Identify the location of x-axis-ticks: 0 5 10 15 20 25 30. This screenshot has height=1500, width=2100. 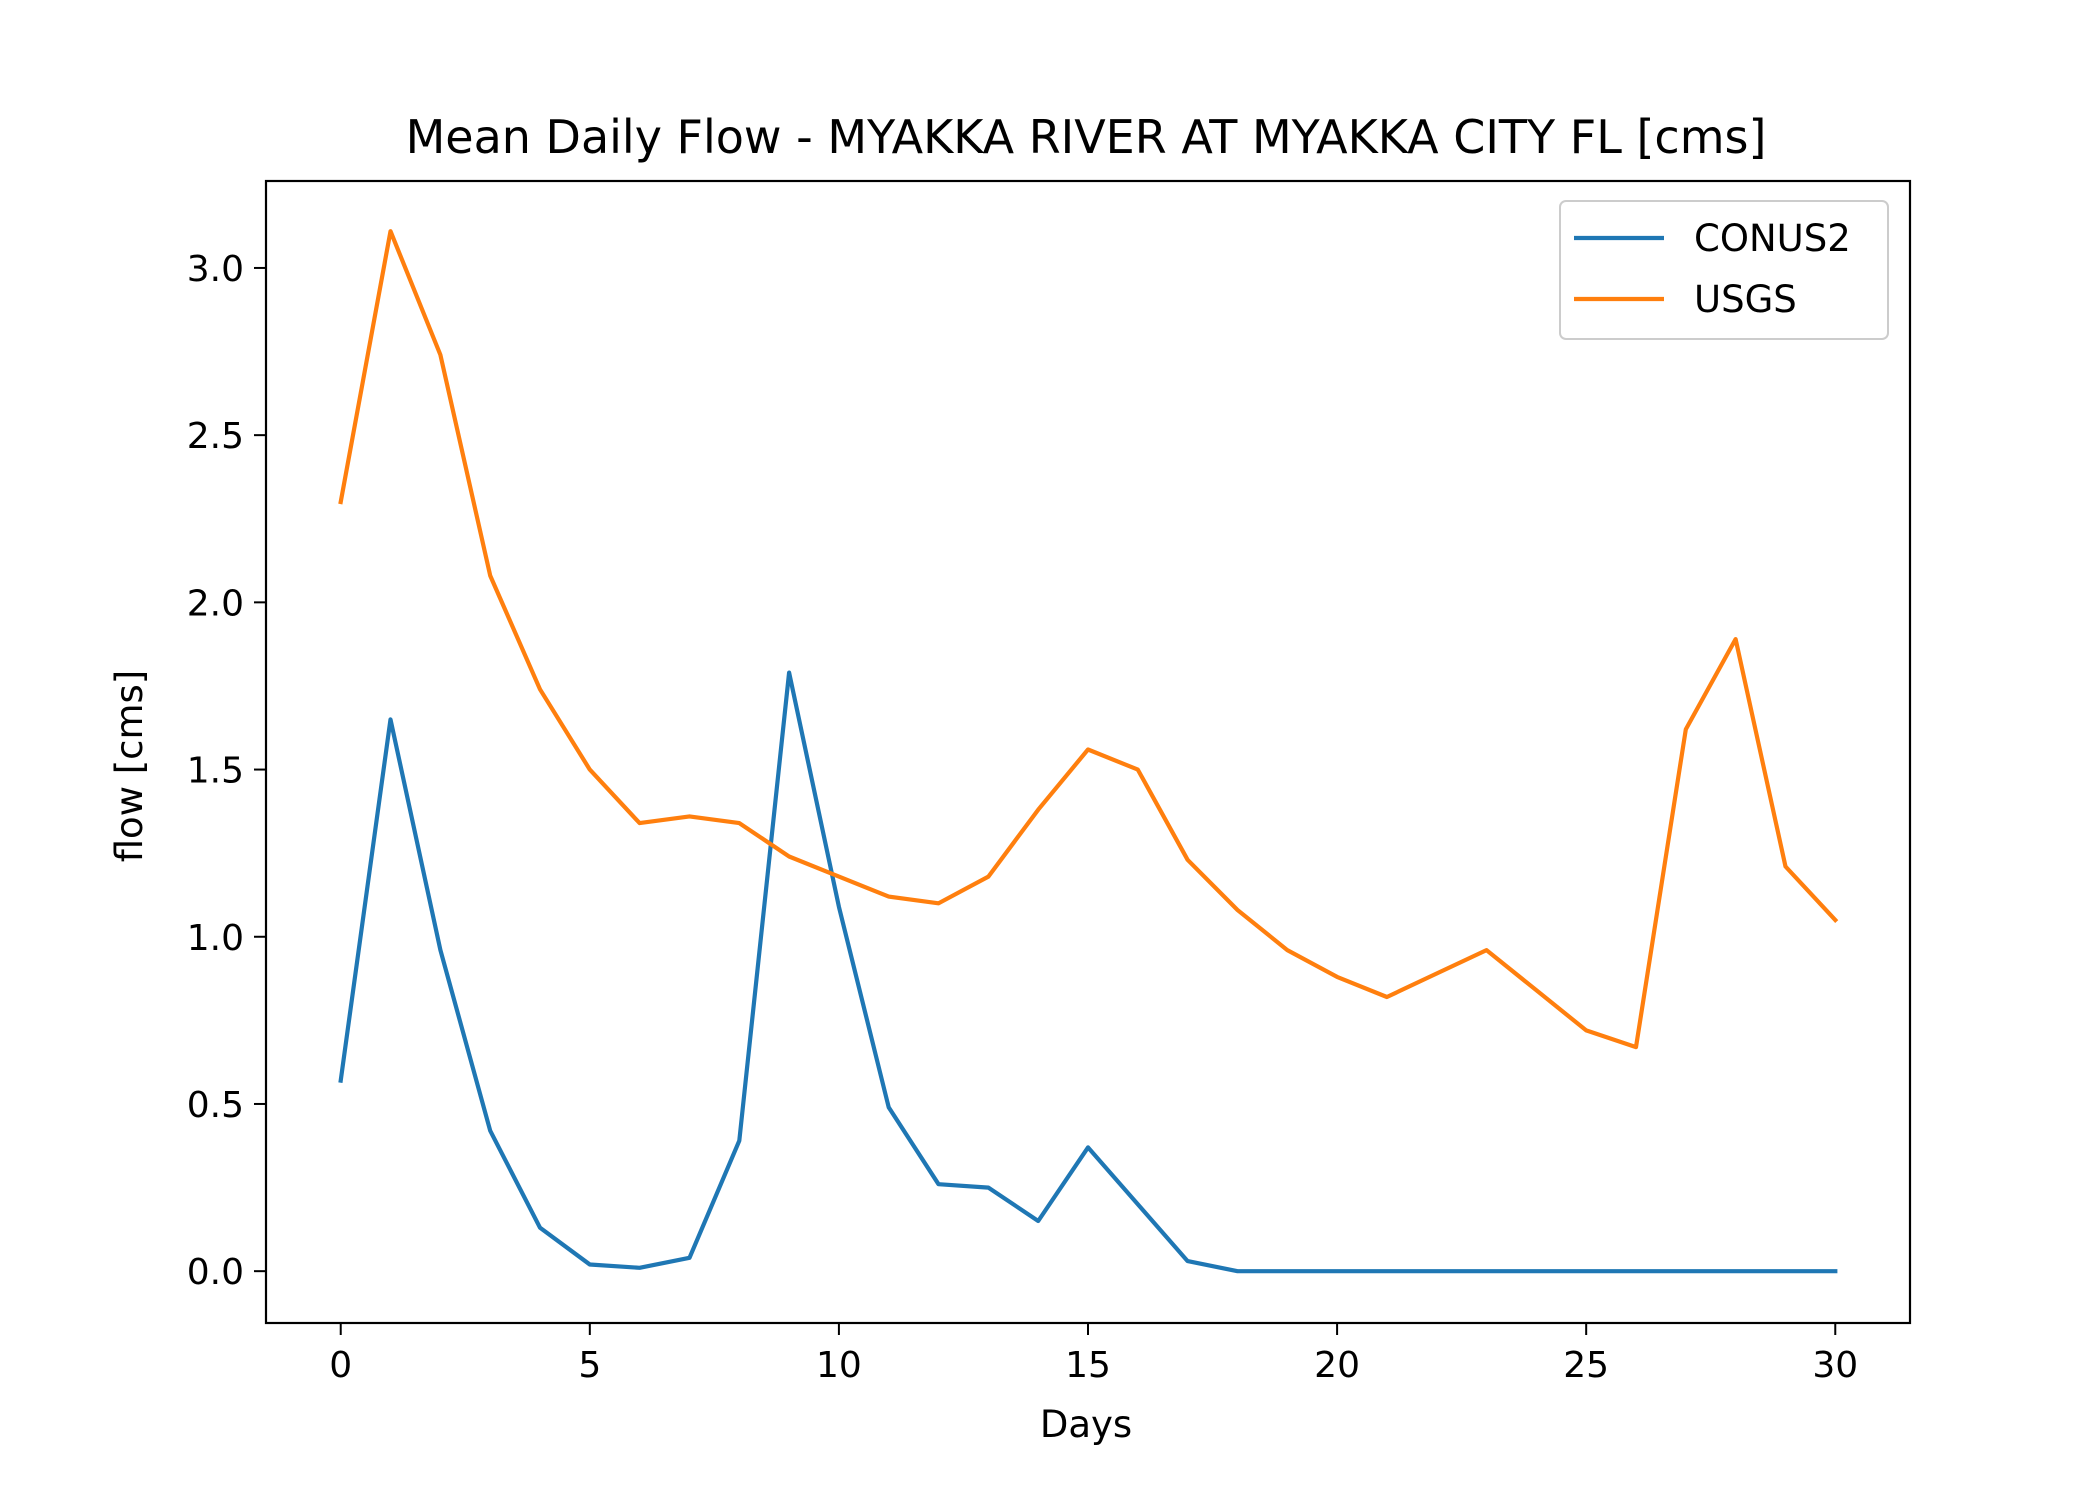
(1093, 1354).